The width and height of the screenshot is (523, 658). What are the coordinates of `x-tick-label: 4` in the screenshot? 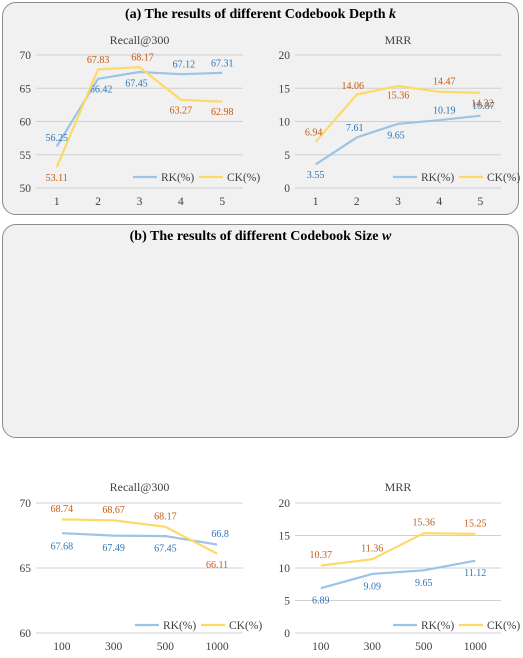 It's located at (181, 202).